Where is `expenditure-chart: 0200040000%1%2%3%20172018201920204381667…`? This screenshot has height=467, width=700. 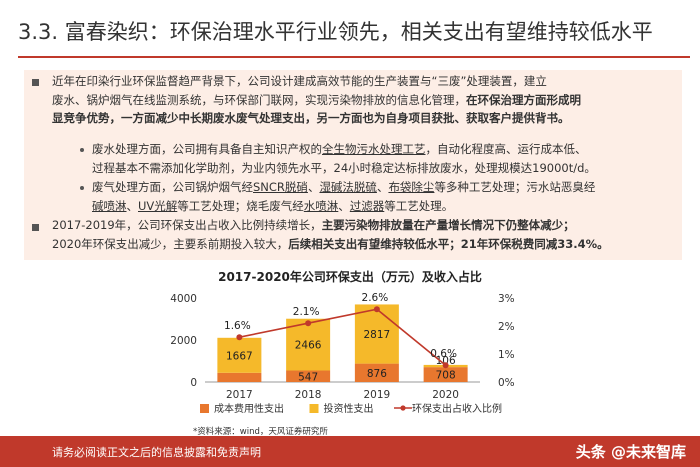 expenditure-chart: 0200040000%1%2%3%20172018201920204381667… is located at coordinates (342, 353).